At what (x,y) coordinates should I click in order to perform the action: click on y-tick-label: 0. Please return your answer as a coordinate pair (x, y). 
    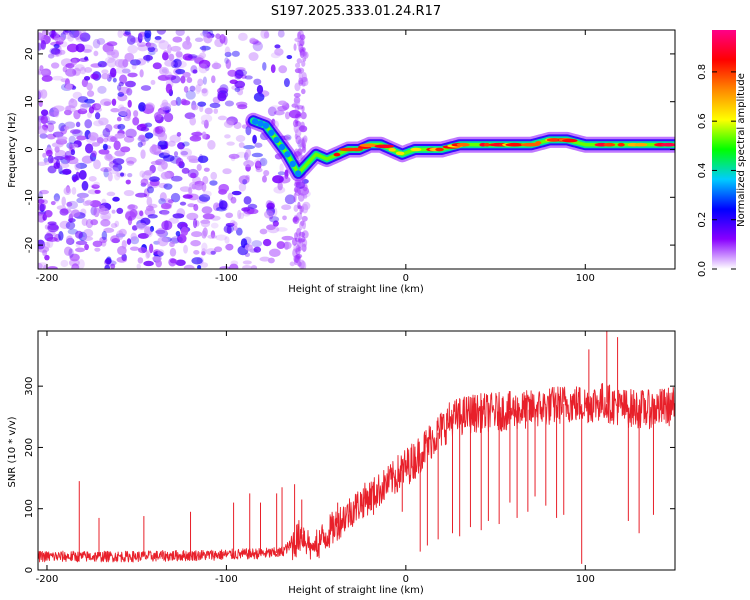
    Looking at the image, I should click on (29, 570).